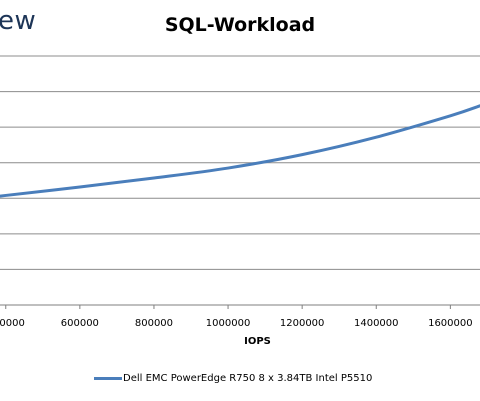 The height and width of the screenshot is (401, 480). What do you see at coordinates (80, 323) in the screenshot?
I see `x-tick-label: 600000` at bounding box center [80, 323].